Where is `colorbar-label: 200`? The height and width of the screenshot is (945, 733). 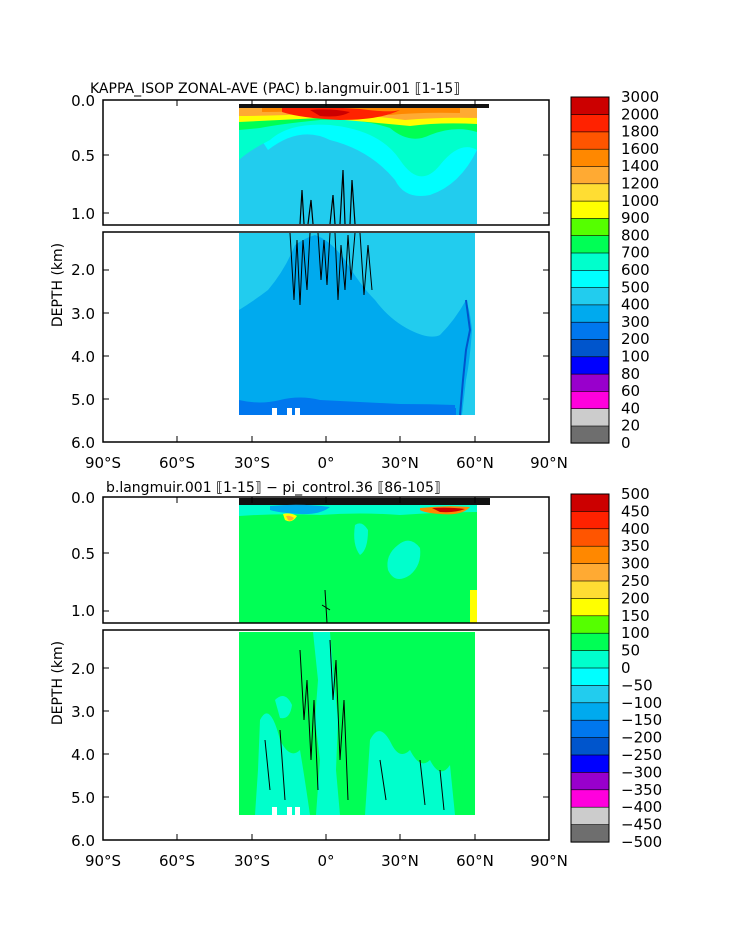 colorbar-label: 200 is located at coordinates (635, 339).